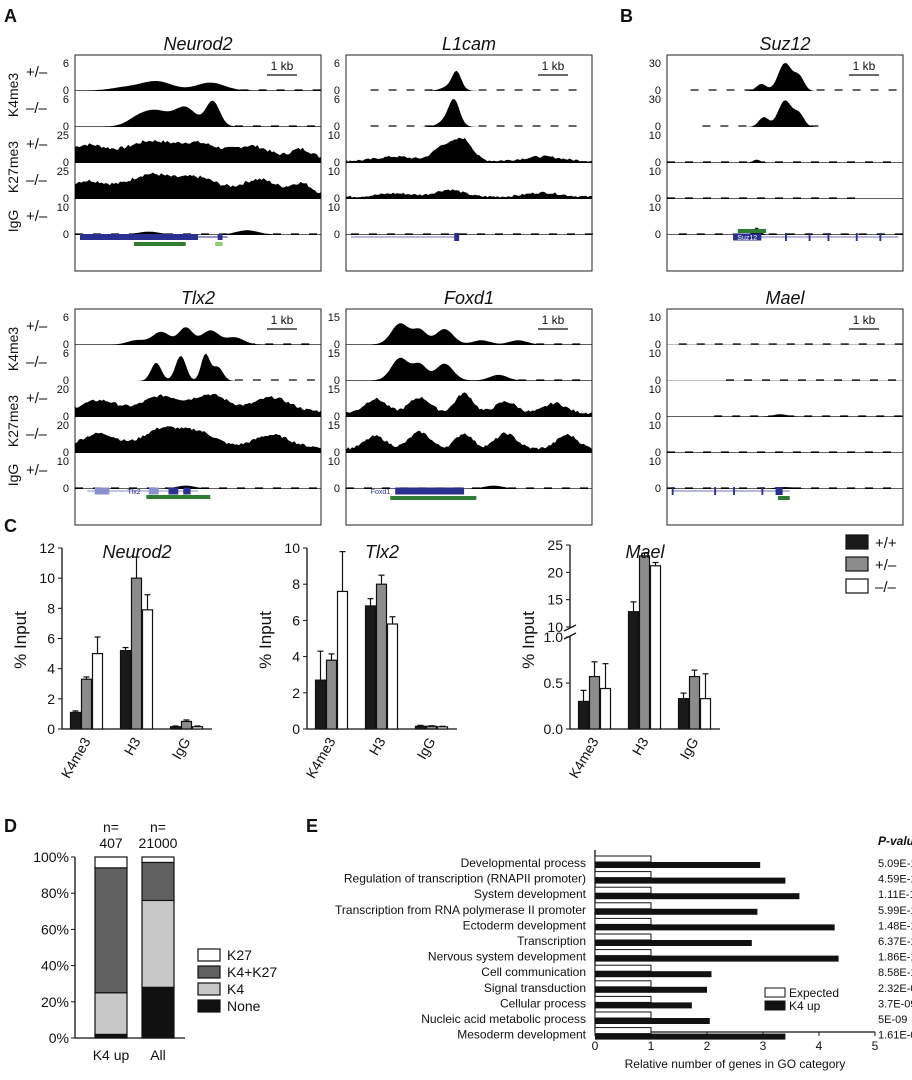 The image size is (912, 1080). Describe the element at coordinates (895, 926) in the screenshot. I see `pvalue: 1.48E-14` at that location.